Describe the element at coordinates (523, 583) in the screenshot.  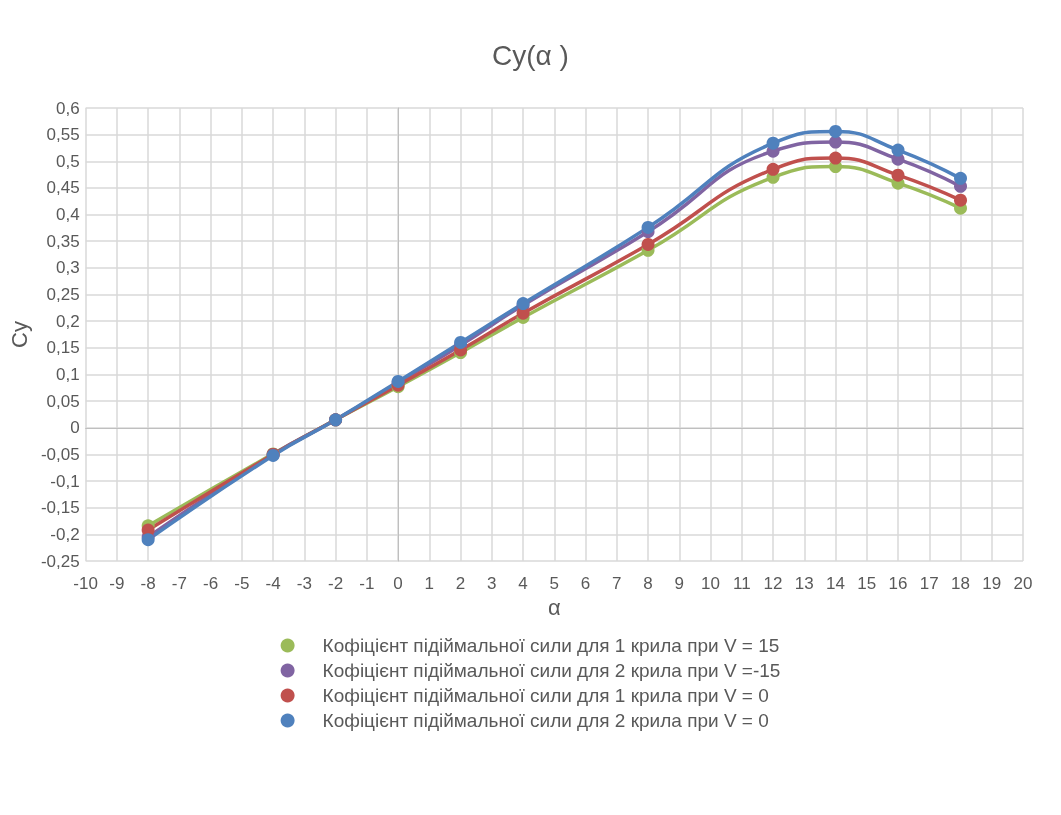
I see `x-tick-label: 4` at that location.